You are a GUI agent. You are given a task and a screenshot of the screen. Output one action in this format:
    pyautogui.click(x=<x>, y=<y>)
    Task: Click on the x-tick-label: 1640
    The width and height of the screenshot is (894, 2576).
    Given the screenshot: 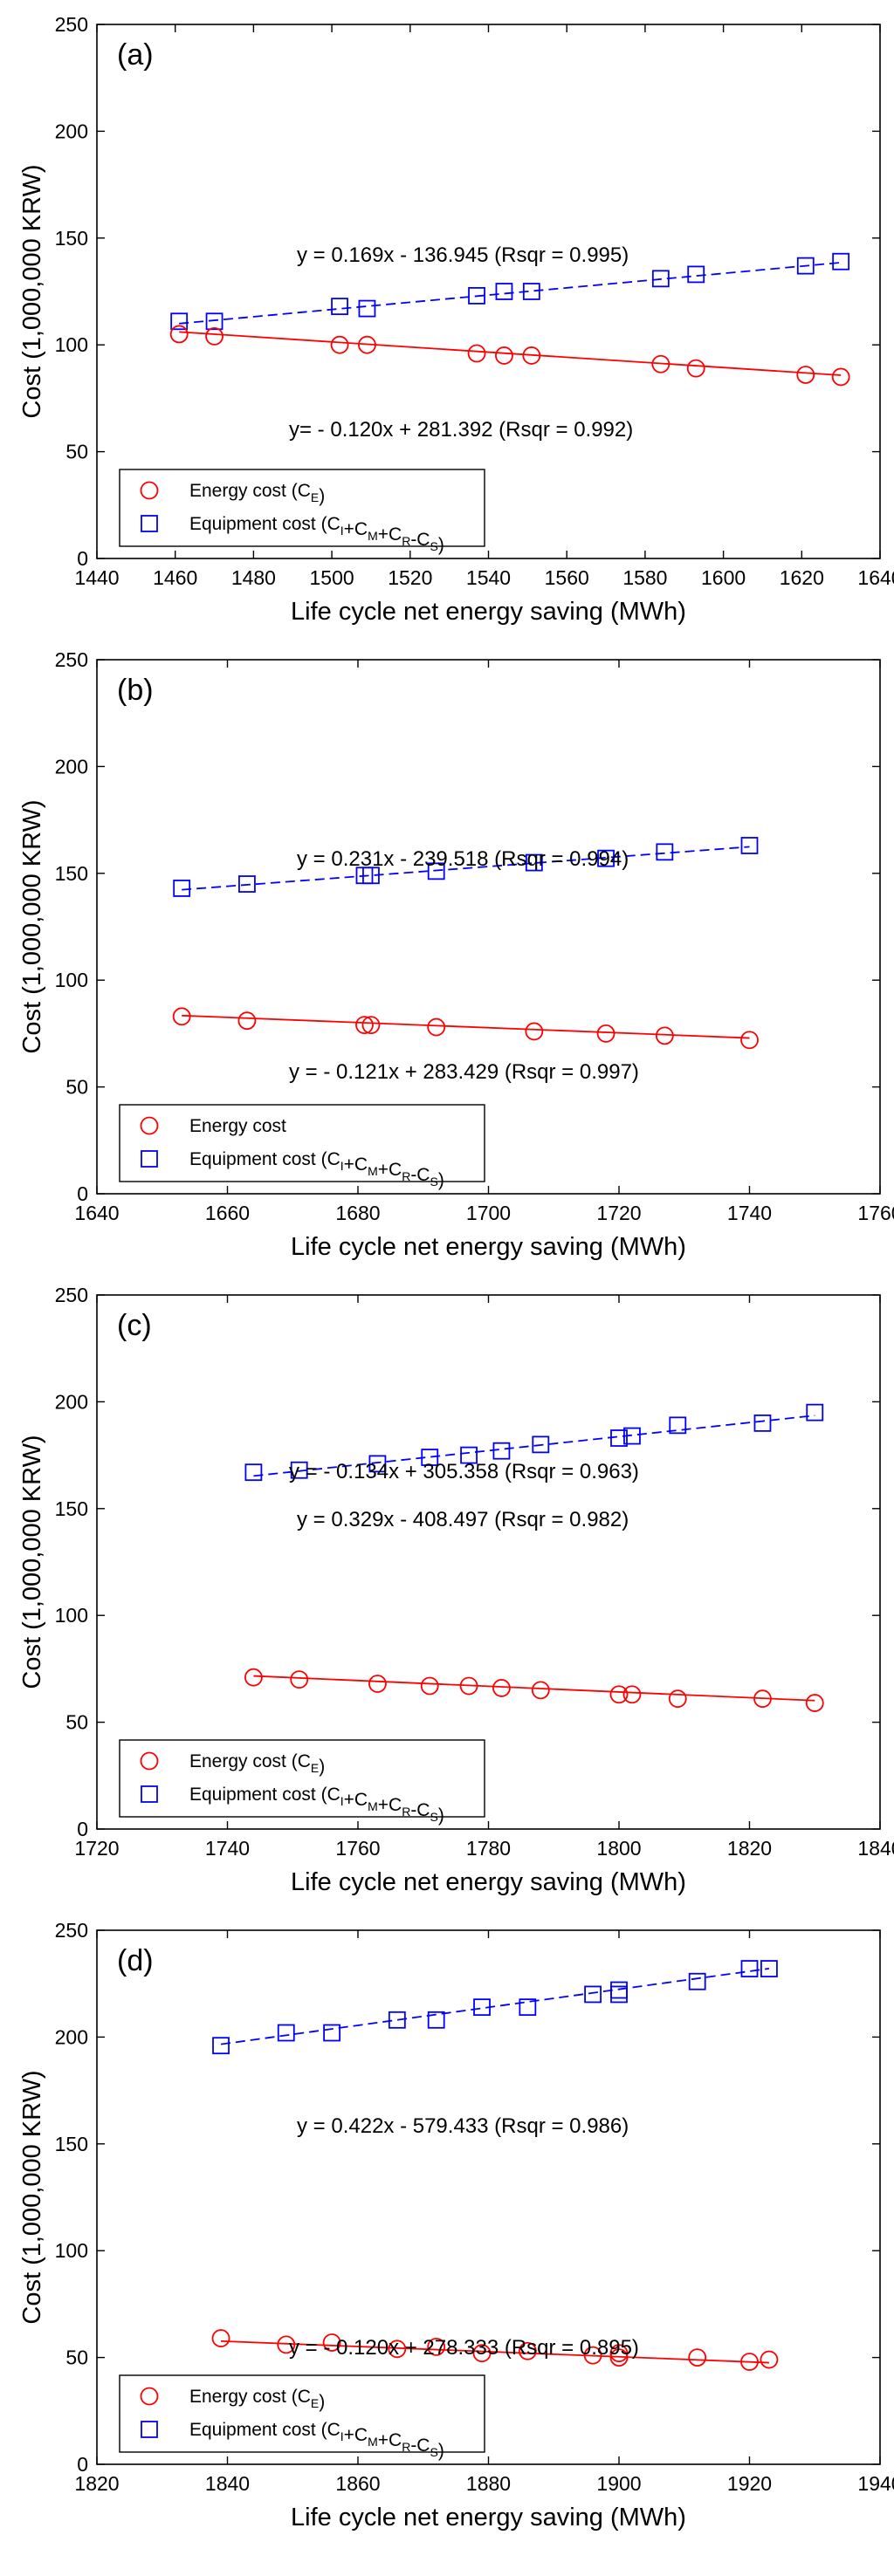 What is the action you would take?
    pyautogui.click(x=875, y=577)
    